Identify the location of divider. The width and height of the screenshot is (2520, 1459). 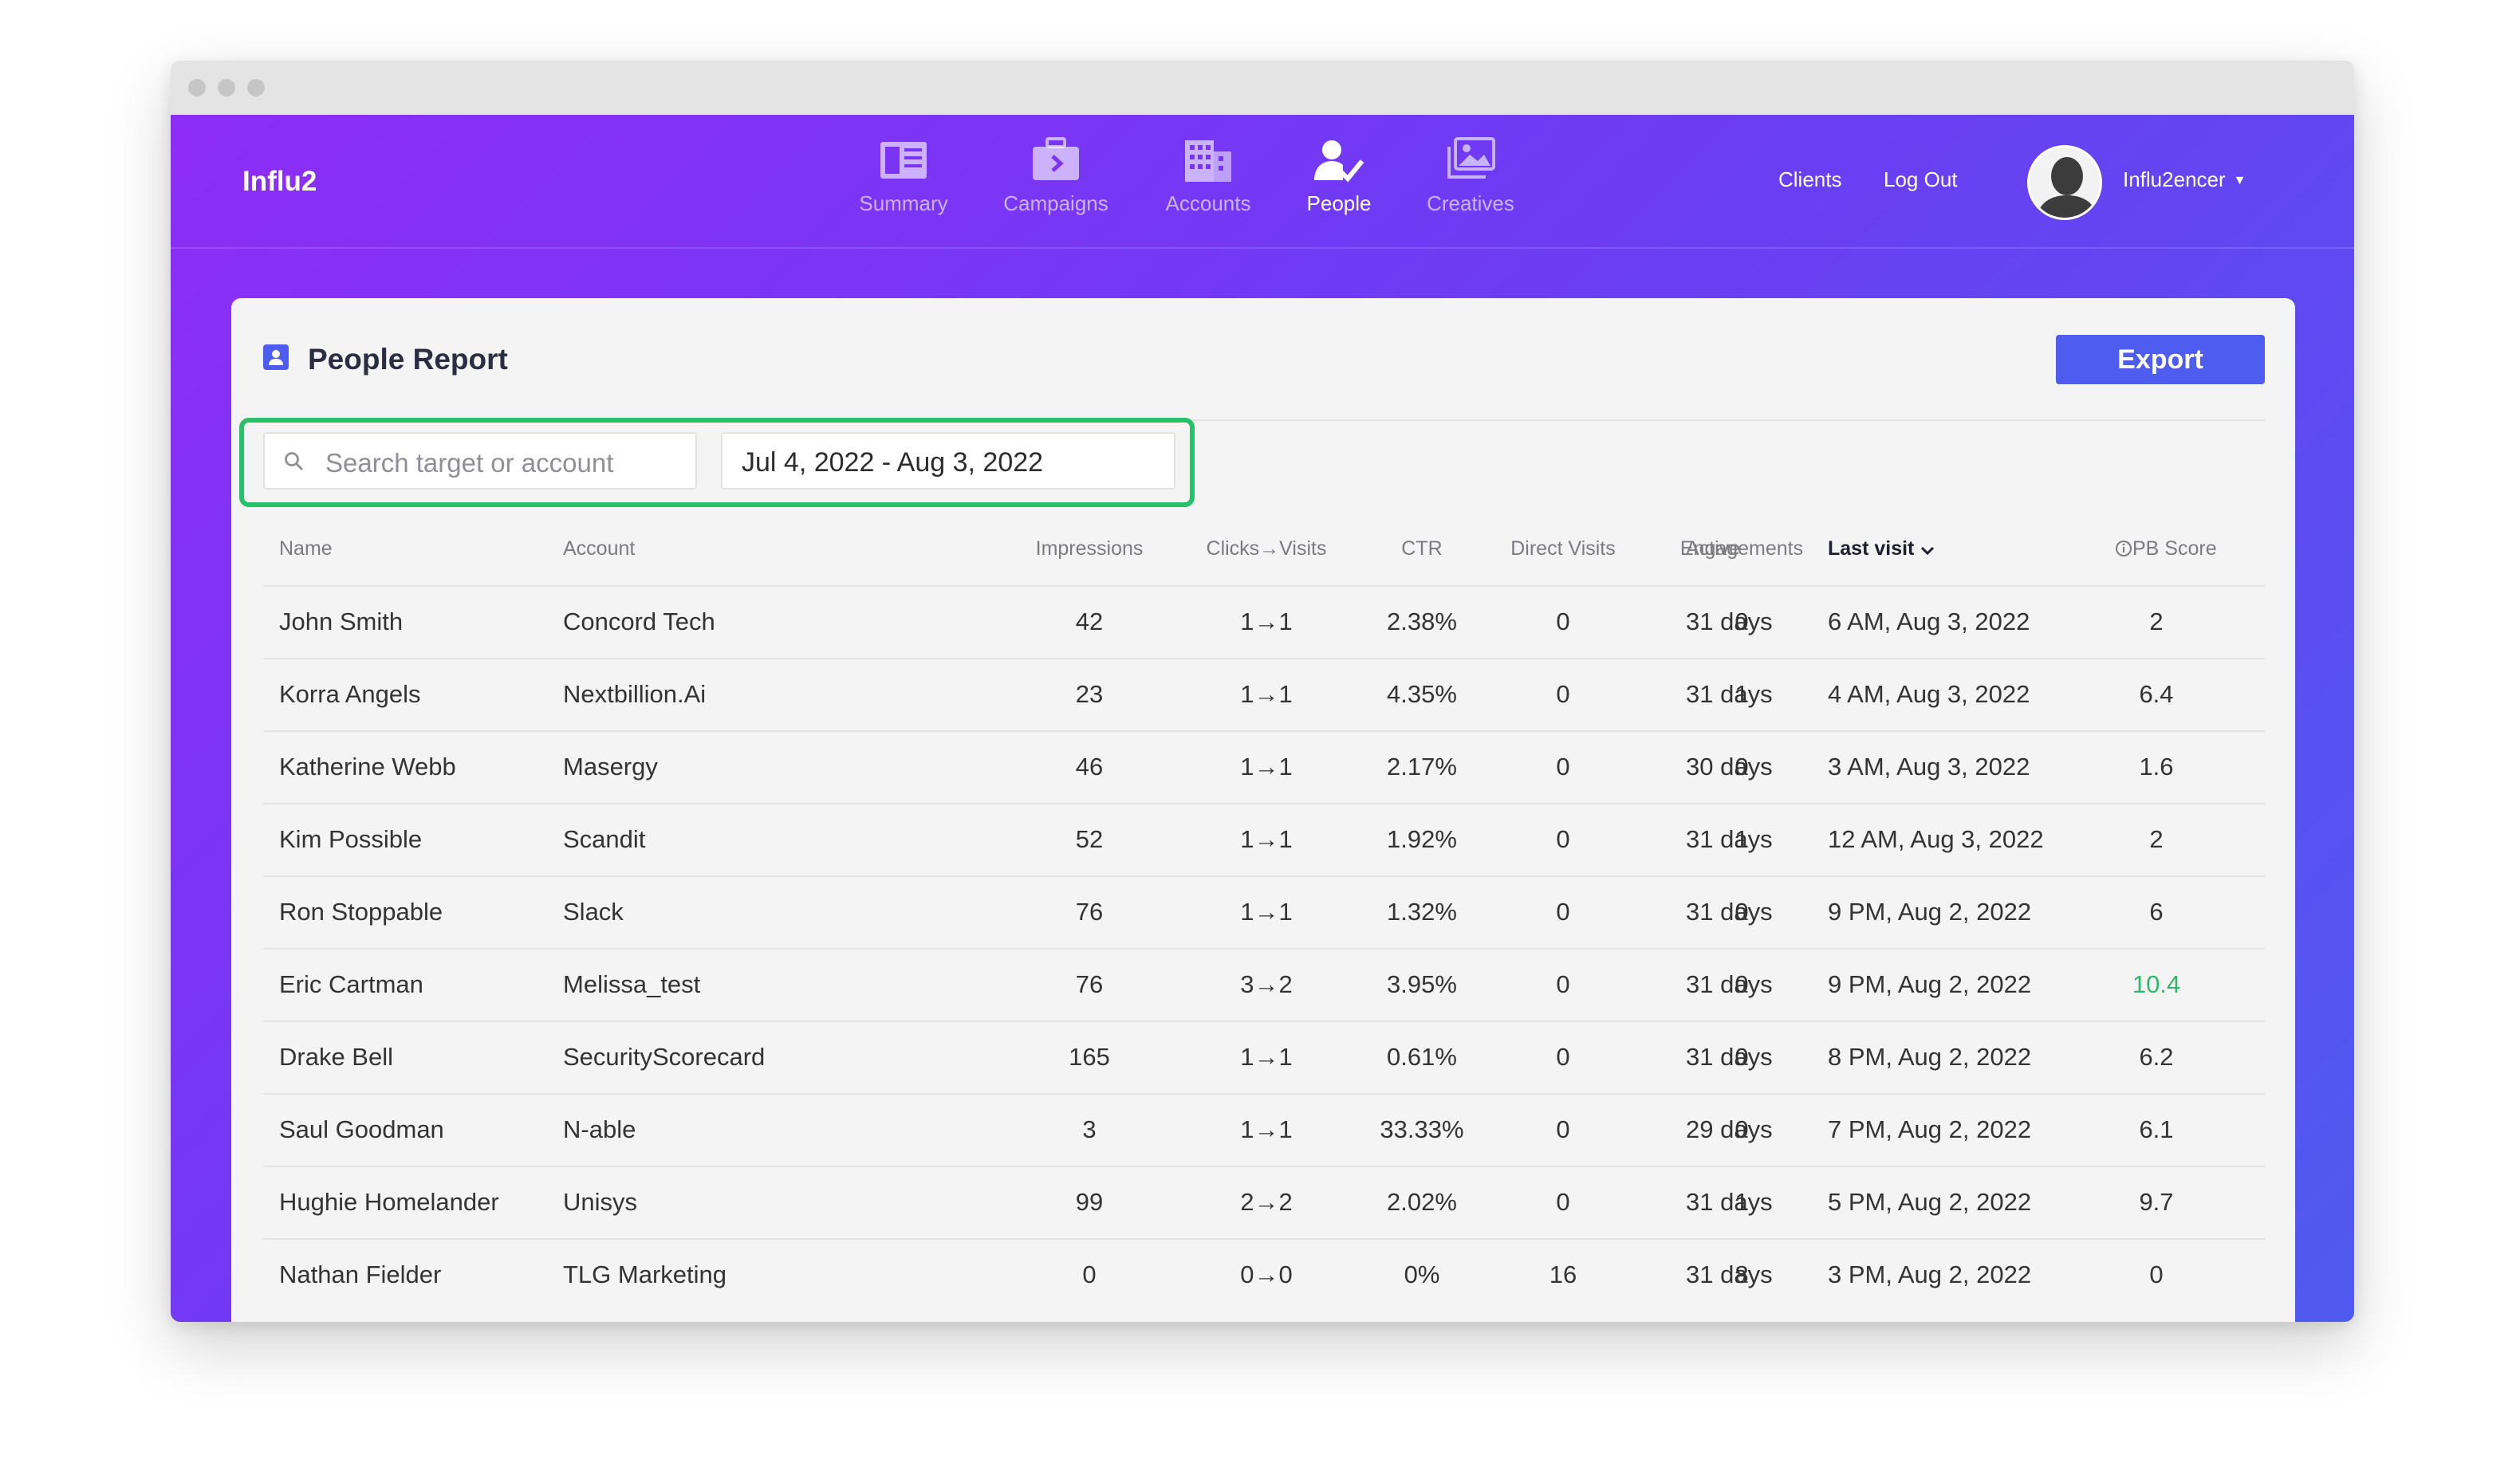
(1264, 420).